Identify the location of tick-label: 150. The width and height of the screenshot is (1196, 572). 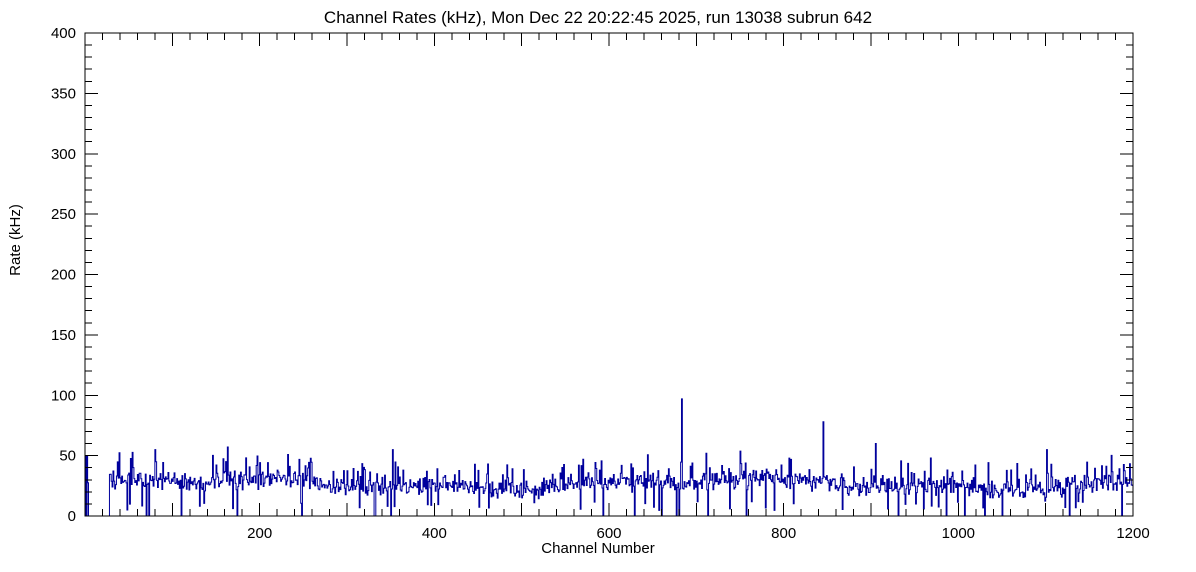
(63, 335).